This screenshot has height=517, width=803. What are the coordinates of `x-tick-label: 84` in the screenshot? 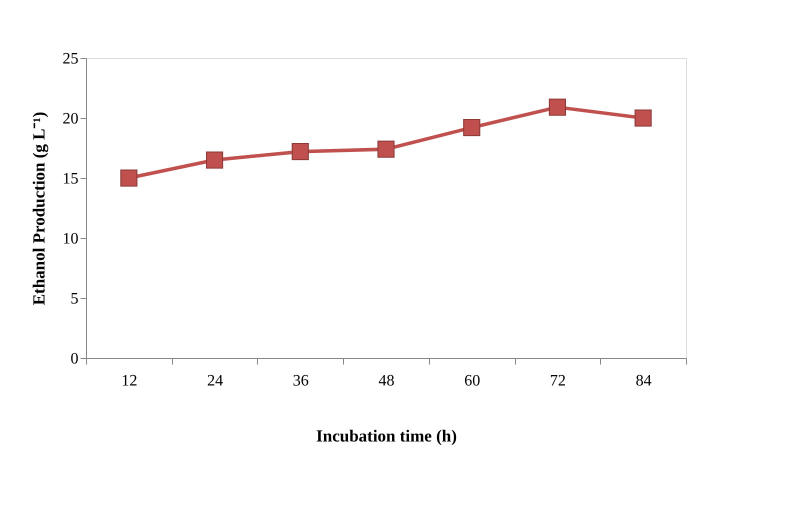 It's located at (644, 381).